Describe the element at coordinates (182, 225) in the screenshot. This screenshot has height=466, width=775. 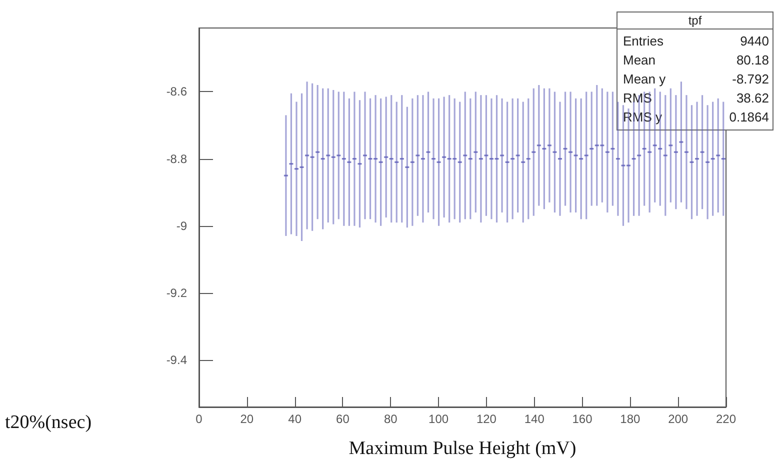
I see `y-tick-label: -9` at that location.